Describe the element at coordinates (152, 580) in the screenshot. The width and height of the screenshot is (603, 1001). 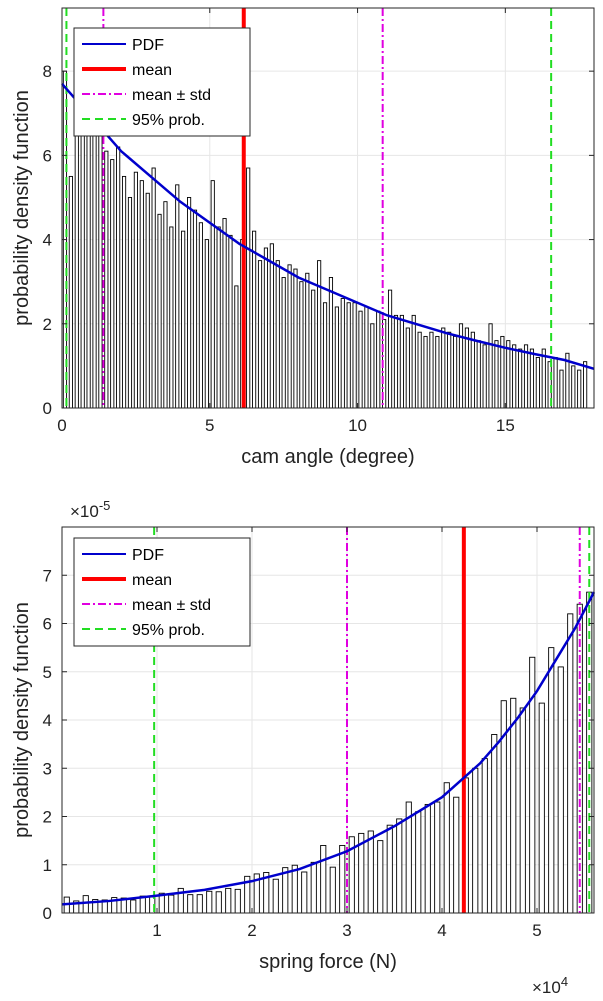
I see `legend-label: mean` at that location.